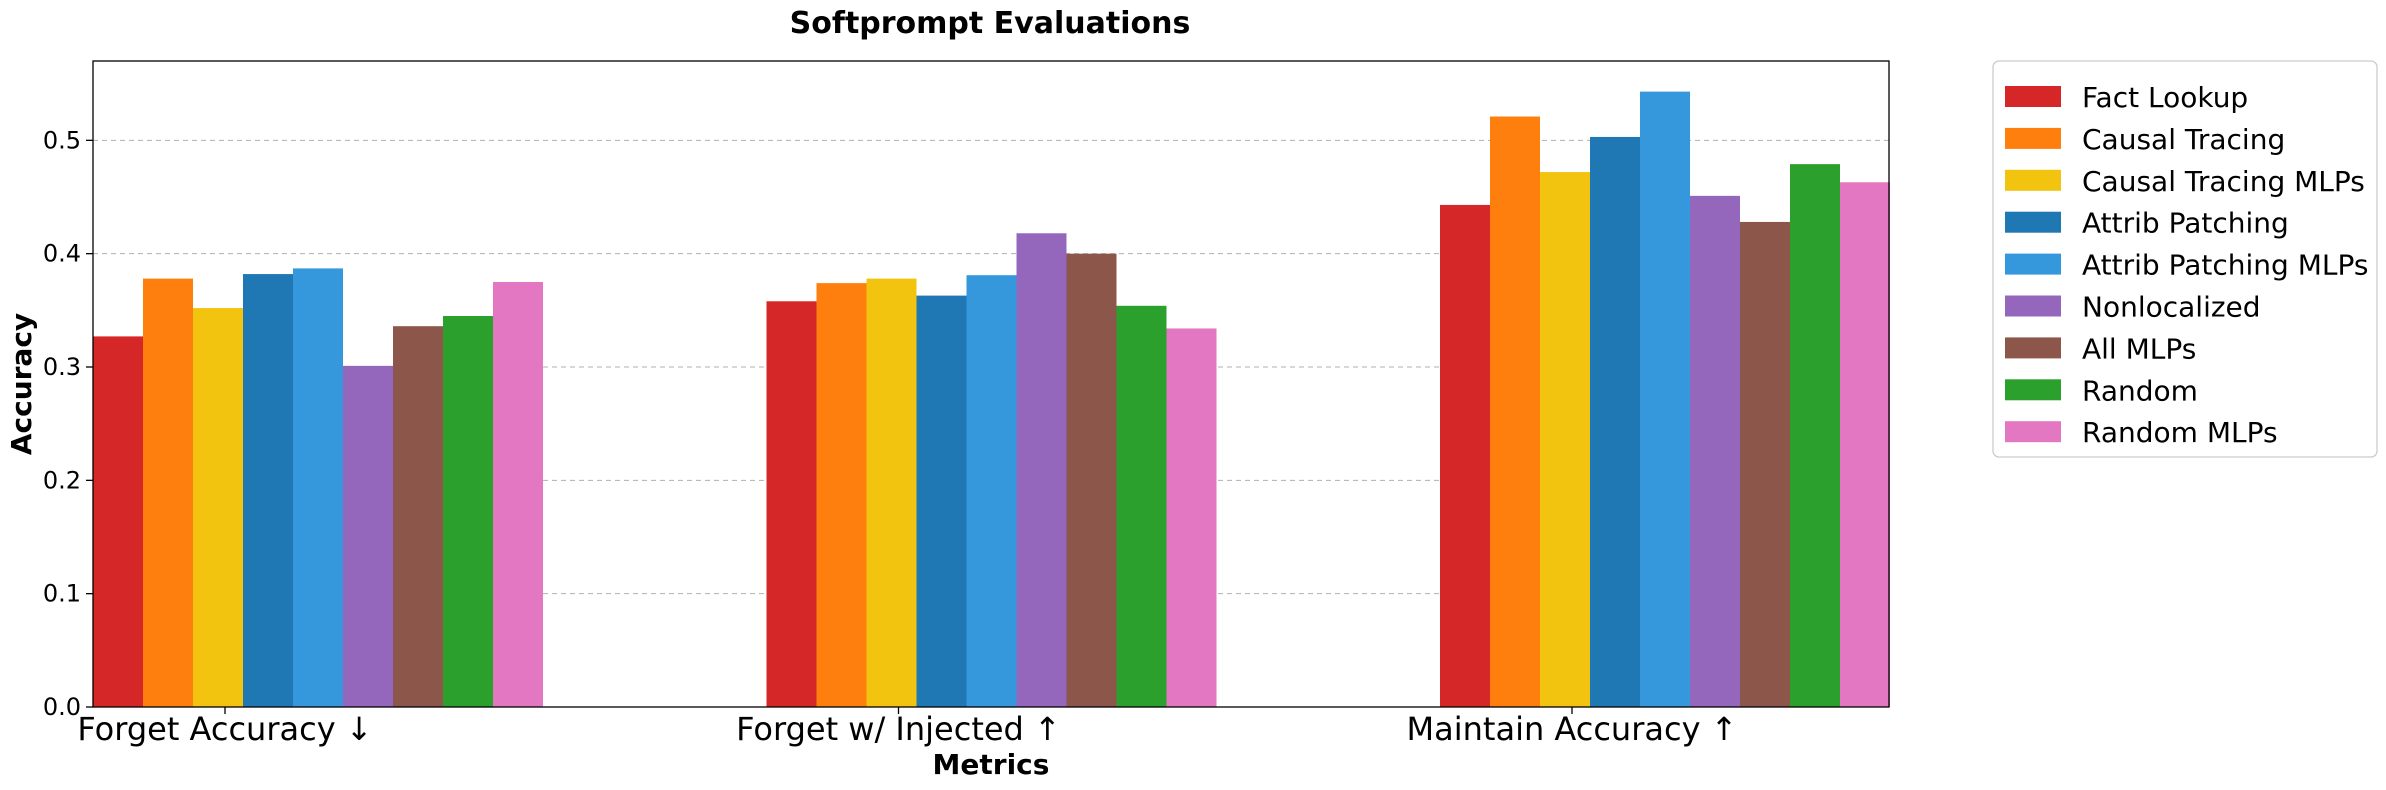 Image resolution: width=2386 pixels, height=790 pixels. I want to click on legend-label: Random MLPs, so click(2180, 432).